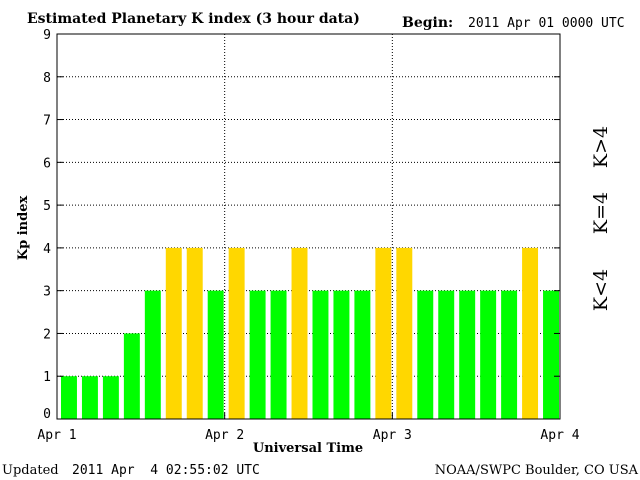 This screenshot has height=480, width=640. Describe the element at coordinates (166, 470) in the screenshot. I see `updated-value: 2011 Apr 4 02:55:02 UTC` at that location.